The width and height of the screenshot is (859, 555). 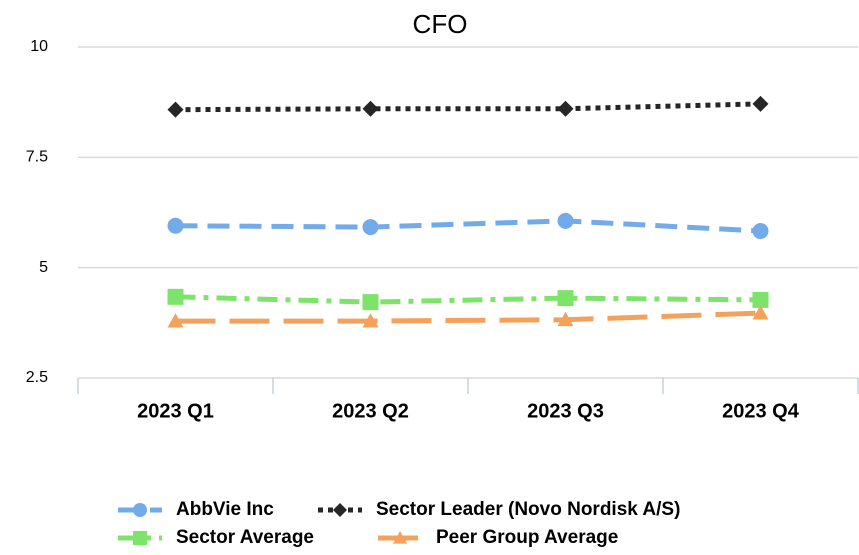 What do you see at coordinates (528, 509) in the screenshot?
I see `legend-label: Sector Leader (Novo Nordisk A/S)` at bounding box center [528, 509].